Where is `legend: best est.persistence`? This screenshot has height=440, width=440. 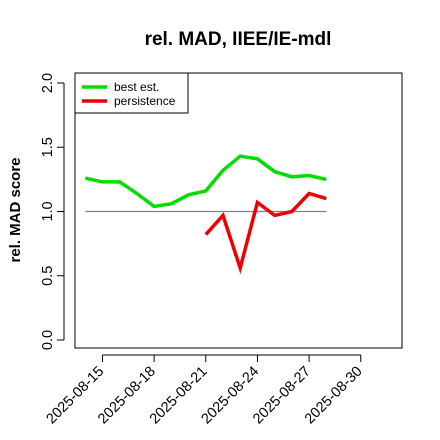 legend: best est.persistence is located at coordinates (131, 93).